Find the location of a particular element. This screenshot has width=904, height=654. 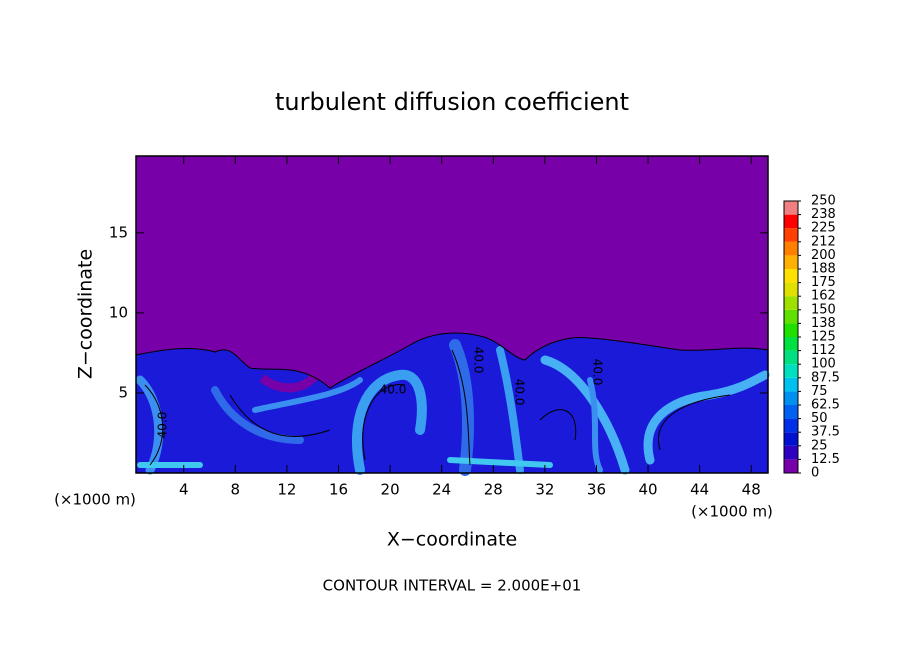

colorbar-label: 188 is located at coordinates (823, 269).